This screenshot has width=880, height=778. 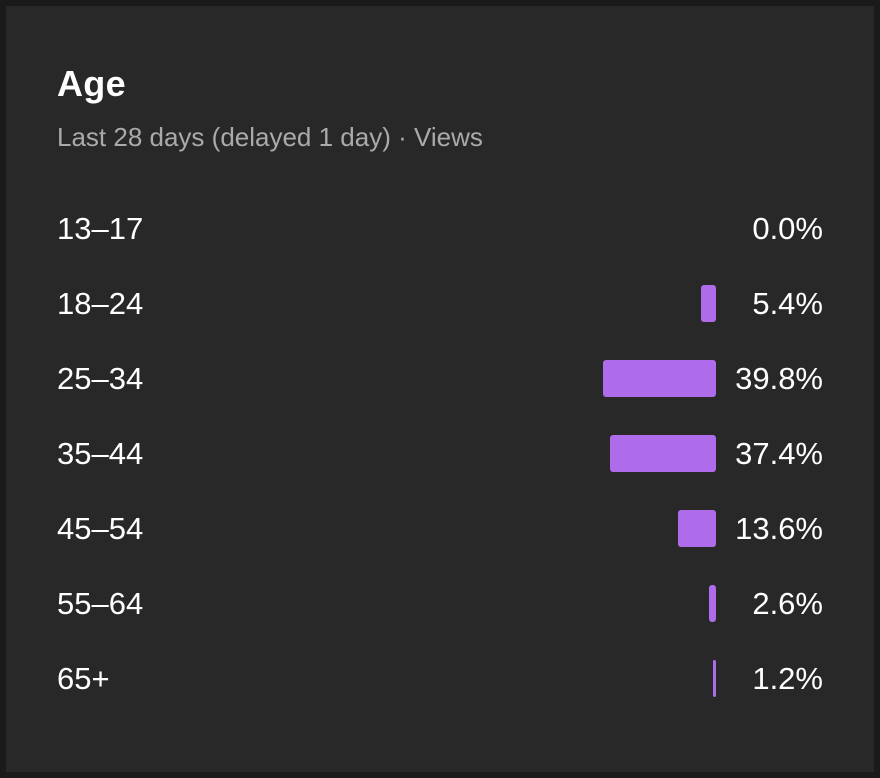 I want to click on age-row: 55–64 2.6%, so click(x=440, y=604).